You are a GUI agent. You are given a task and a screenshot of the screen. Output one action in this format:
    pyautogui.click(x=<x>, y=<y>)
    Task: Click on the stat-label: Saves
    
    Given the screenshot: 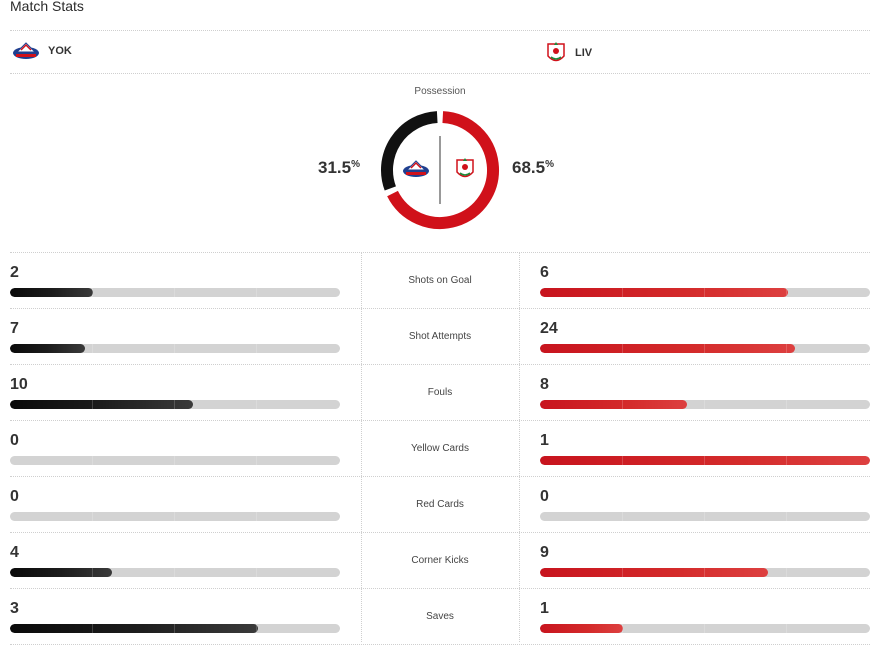 What is the action you would take?
    pyautogui.click(x=440, y=616)
    